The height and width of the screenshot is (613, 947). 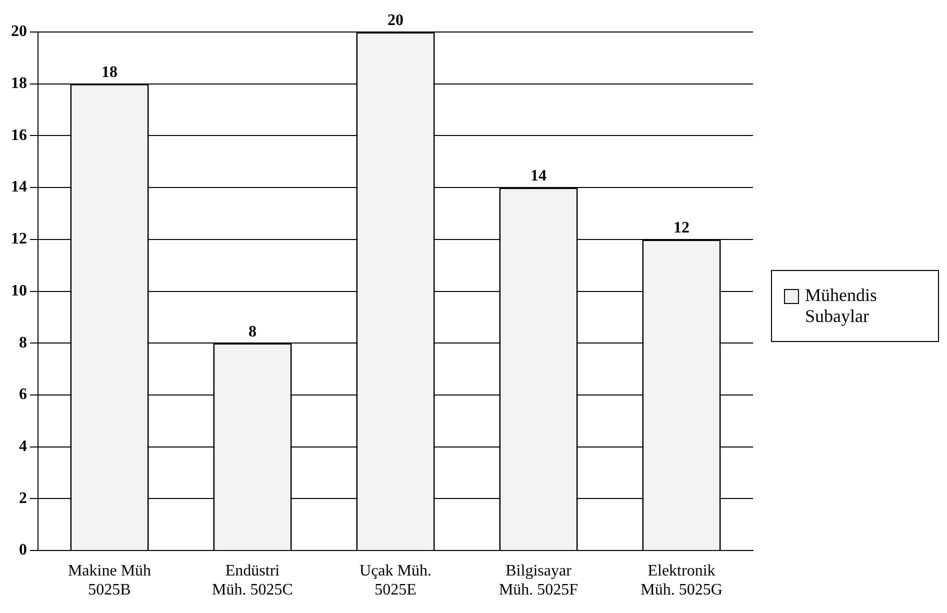 What do you see at coordinates (396, 580) in the screenshot?
I see `x-tick-label: Uçak Müh. 5025E` at bounding box center [396, 580].